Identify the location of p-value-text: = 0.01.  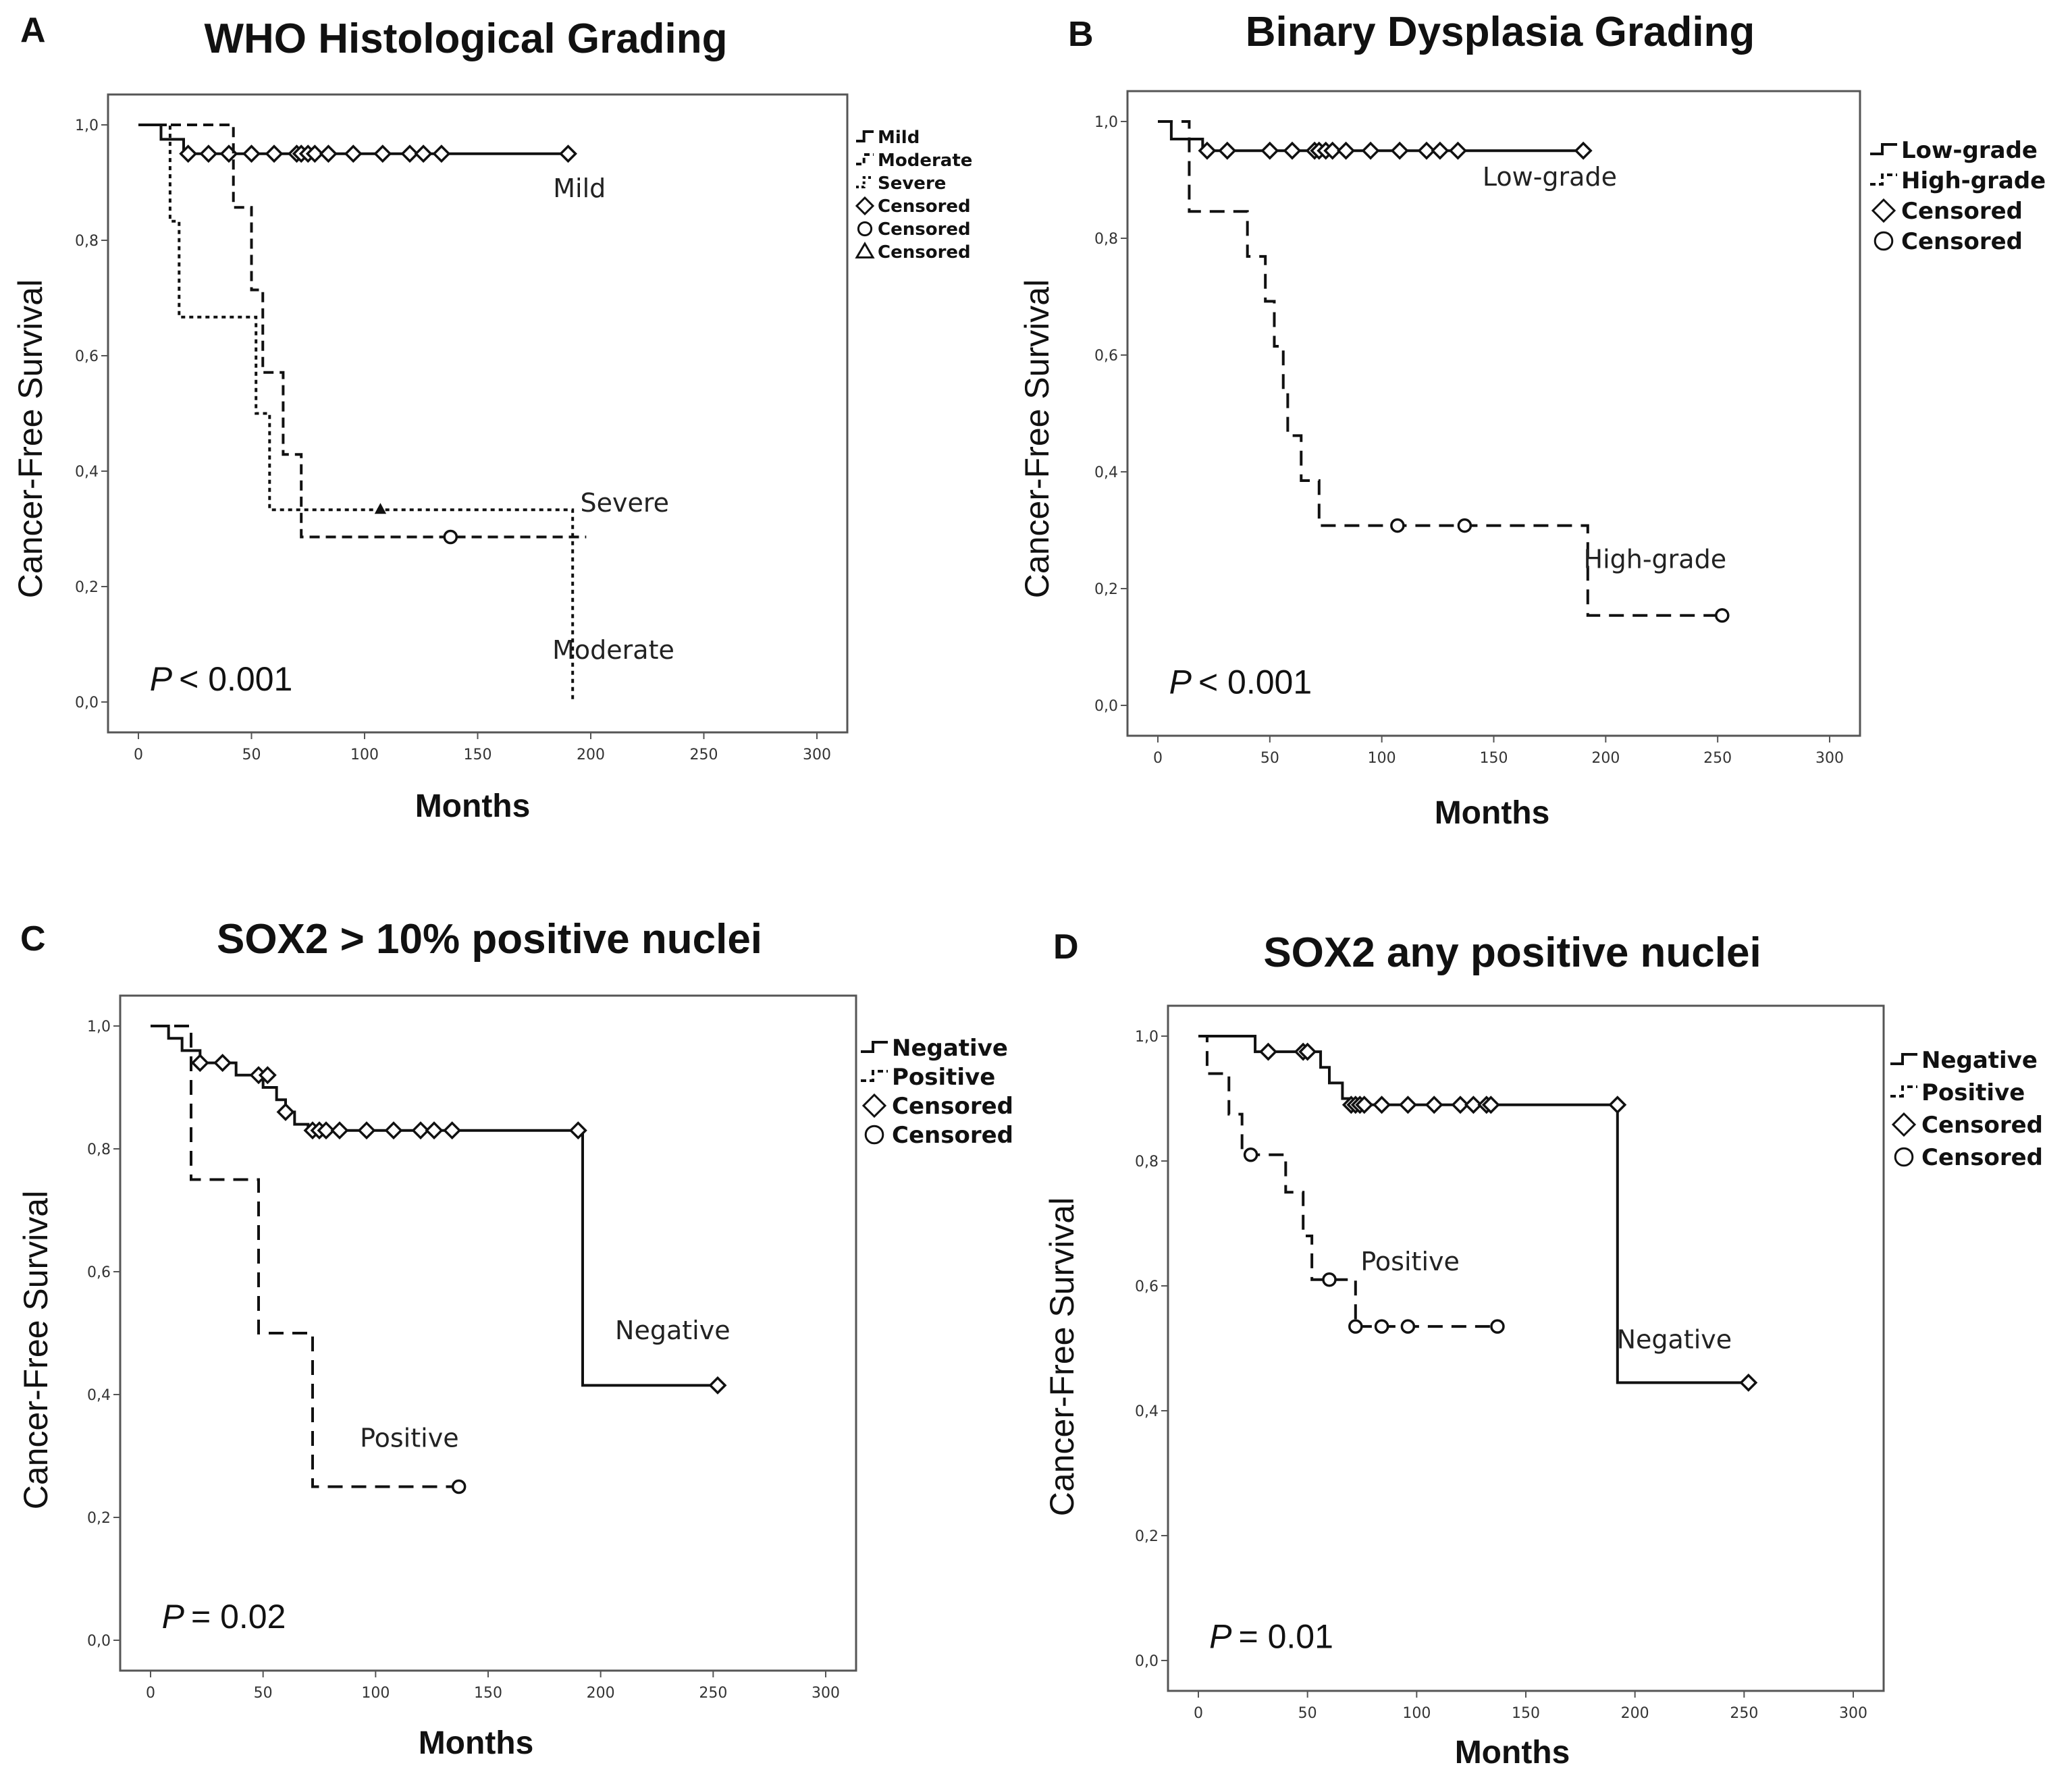
(1286, 1637).